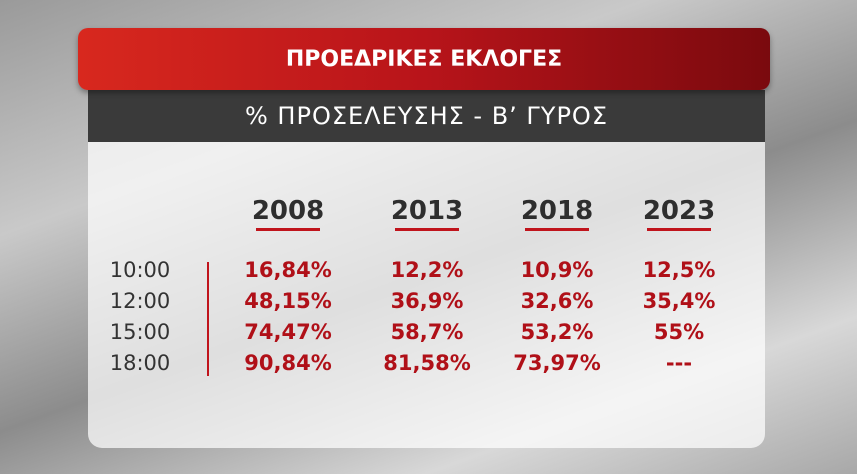 The width and height of the screenshot is (857, 474). I want to click on cell-value: 36,9%, so click(427, 301).